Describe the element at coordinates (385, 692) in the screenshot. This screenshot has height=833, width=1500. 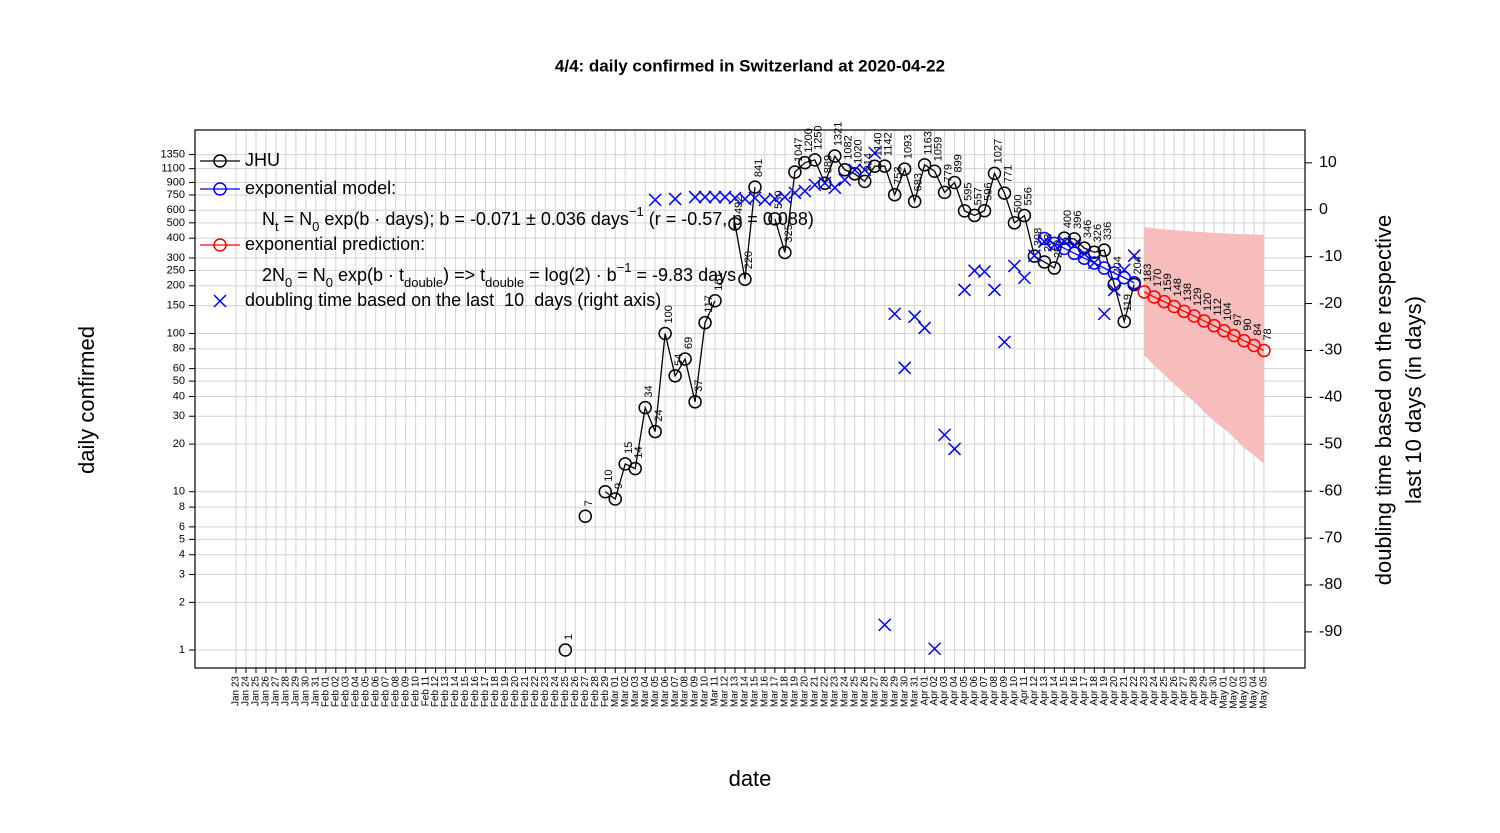
I see `x-tick-label: Feb 07` at that location.